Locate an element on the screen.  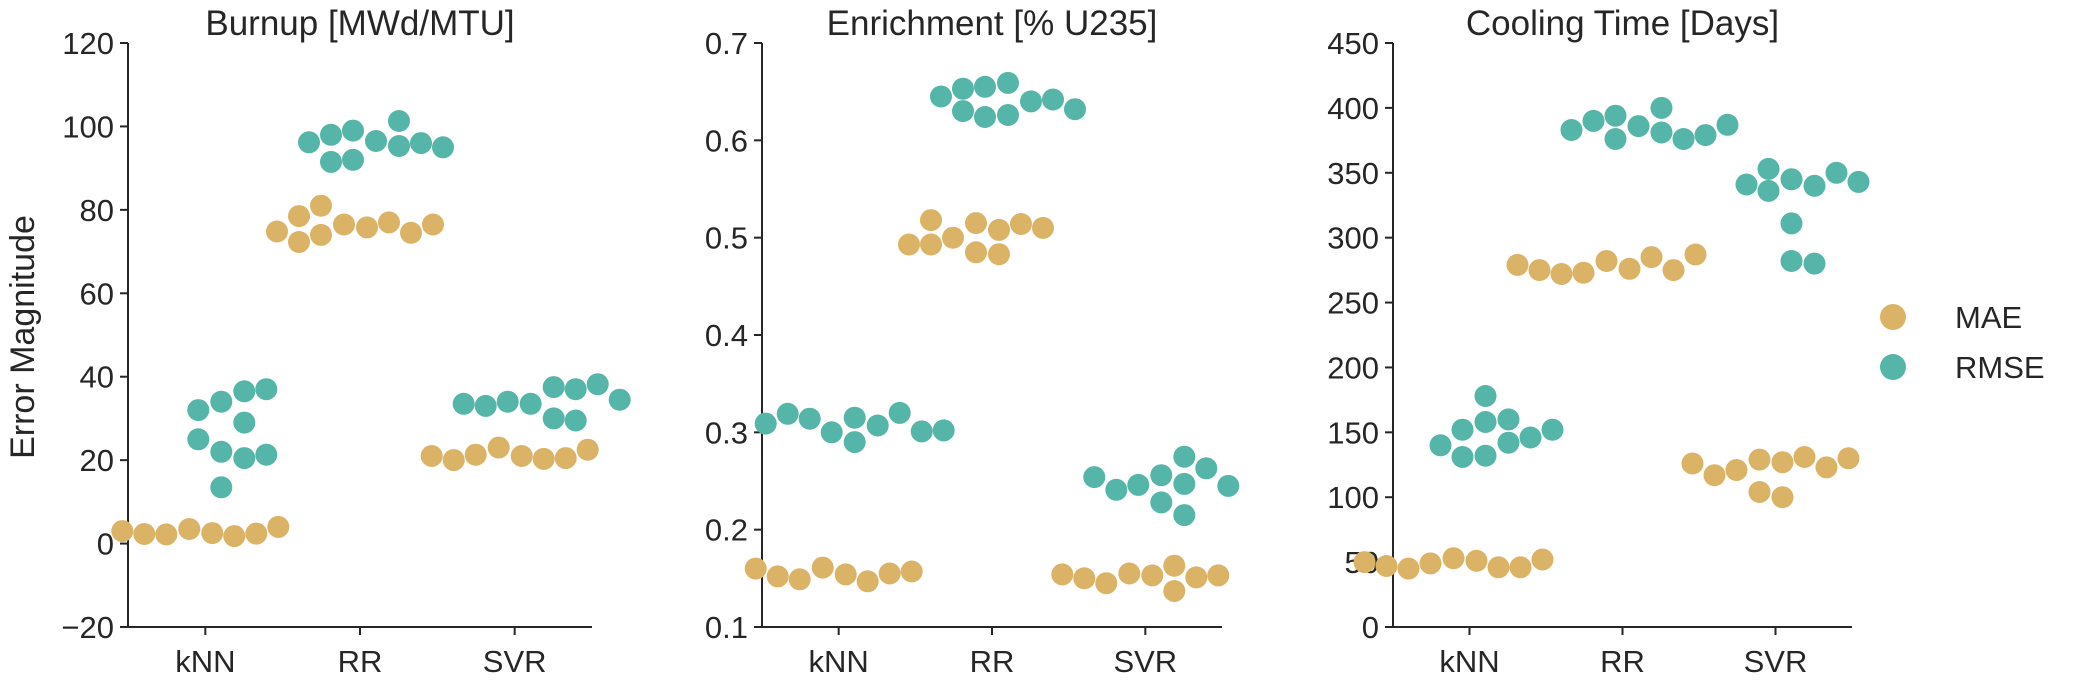
y-tick-label: 300 is located at coordinates (1353, 238).